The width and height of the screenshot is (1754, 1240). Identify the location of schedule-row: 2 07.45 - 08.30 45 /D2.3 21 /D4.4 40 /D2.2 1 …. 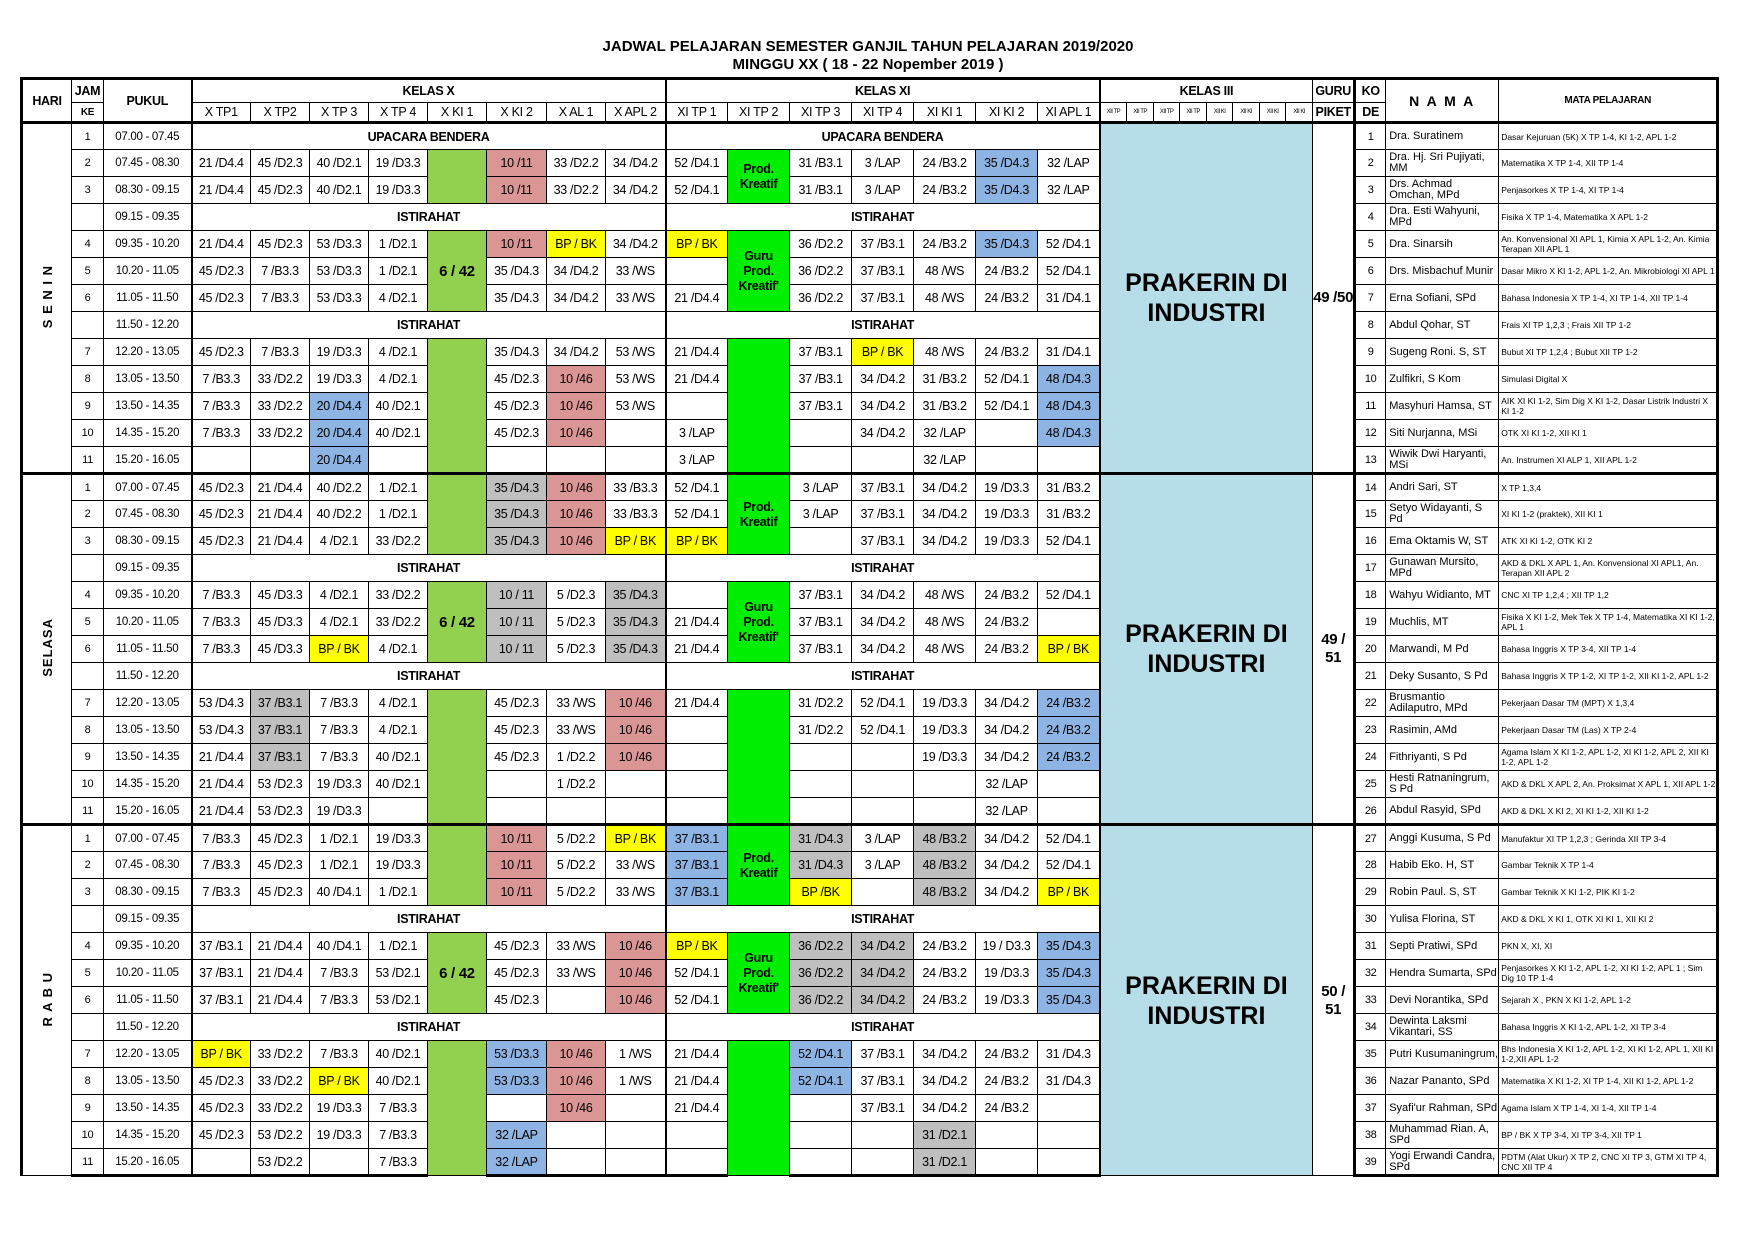
(871, 514).